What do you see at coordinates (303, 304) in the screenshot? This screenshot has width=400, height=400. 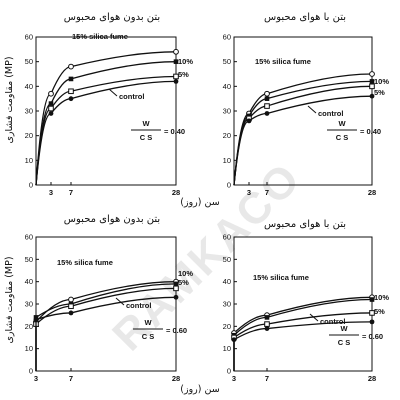 I see `plot-frame` at bounding box center [303, 304].